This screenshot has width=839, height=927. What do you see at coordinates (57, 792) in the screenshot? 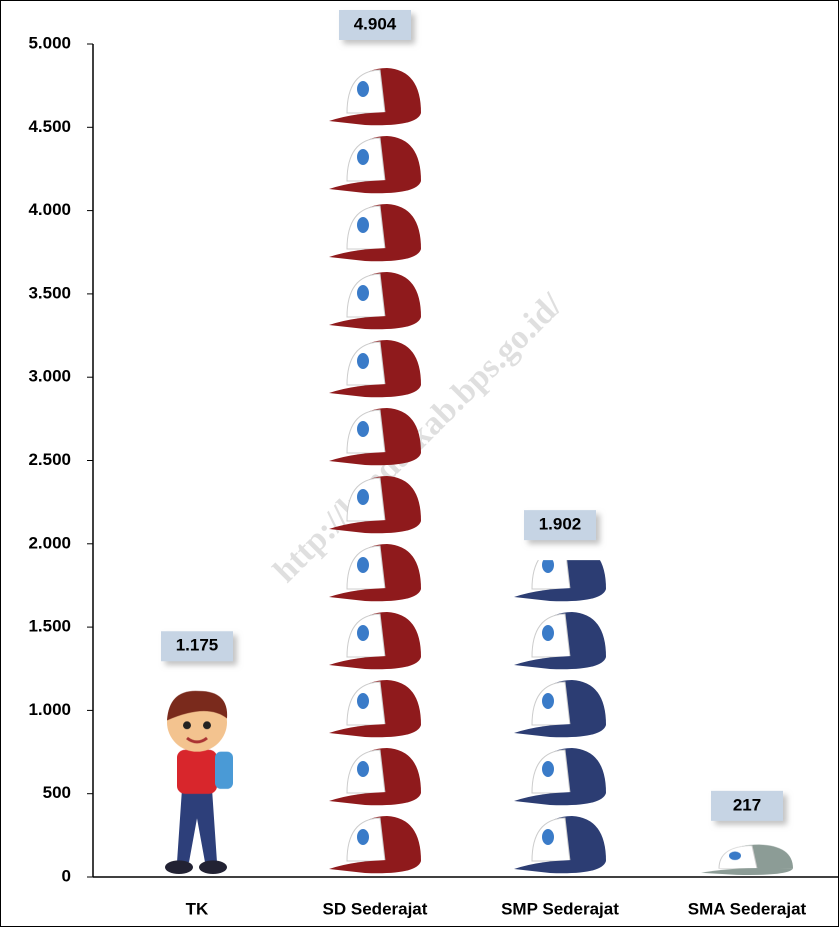
I see `y-tick-label: 500` at bounding box center [57, 792].